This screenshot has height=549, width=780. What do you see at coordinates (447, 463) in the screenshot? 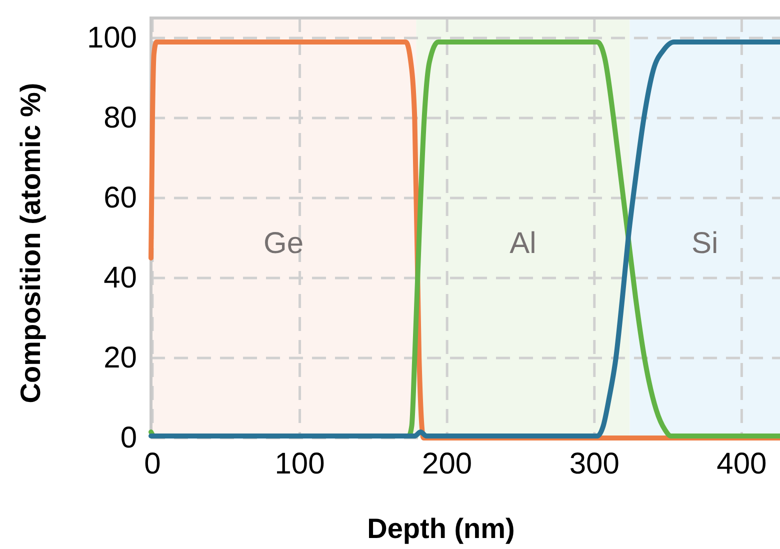
I see `x-tick-label: 200` at bounding box center [447, 463].